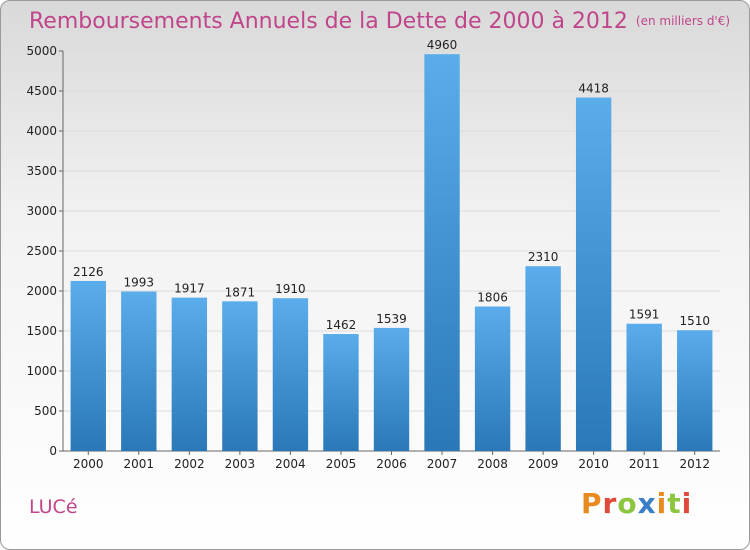  What do you see at coordinates (41, 91) in the screenshot?
I see `y-tick-label: 4500` at bounding box center [41, 91].